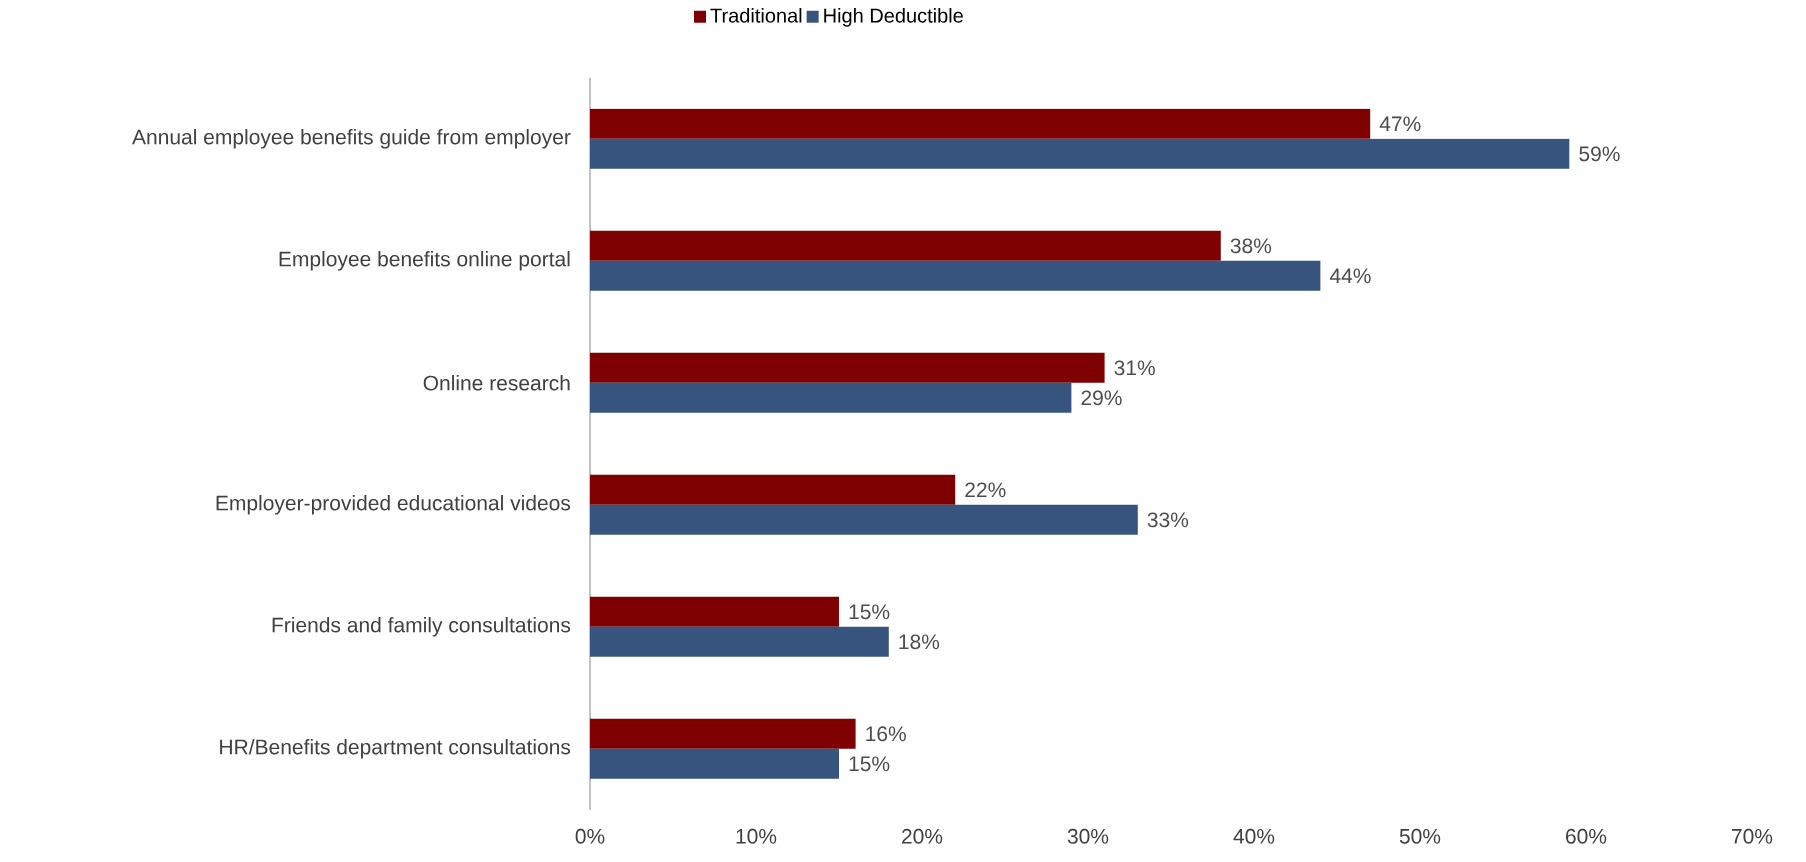 Image resolution: width=1806 pixels, height=862 pixels. Describe the element at coordinates (590, 836) in the screenshot. I see `x-tick-label: 0%` at that location.